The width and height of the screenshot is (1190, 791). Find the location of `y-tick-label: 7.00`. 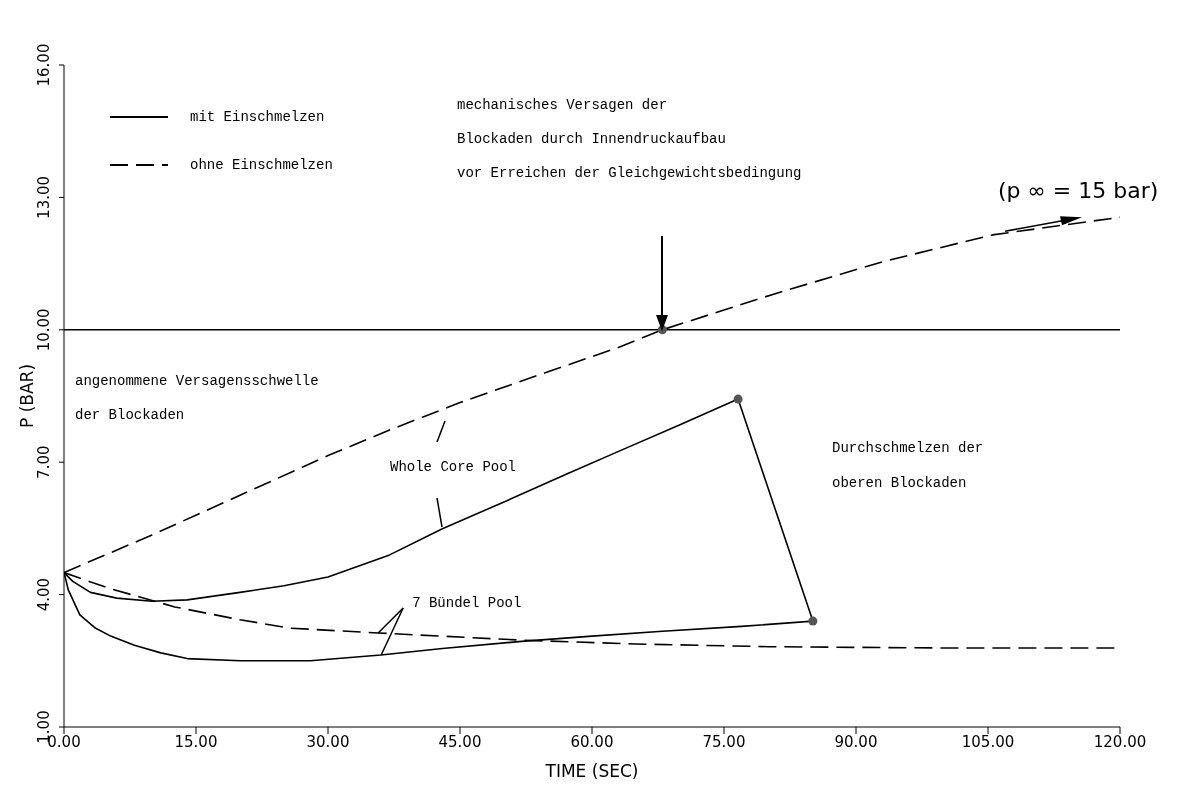

y-tick-label: 7.00 is located at coordinates (44, 462).